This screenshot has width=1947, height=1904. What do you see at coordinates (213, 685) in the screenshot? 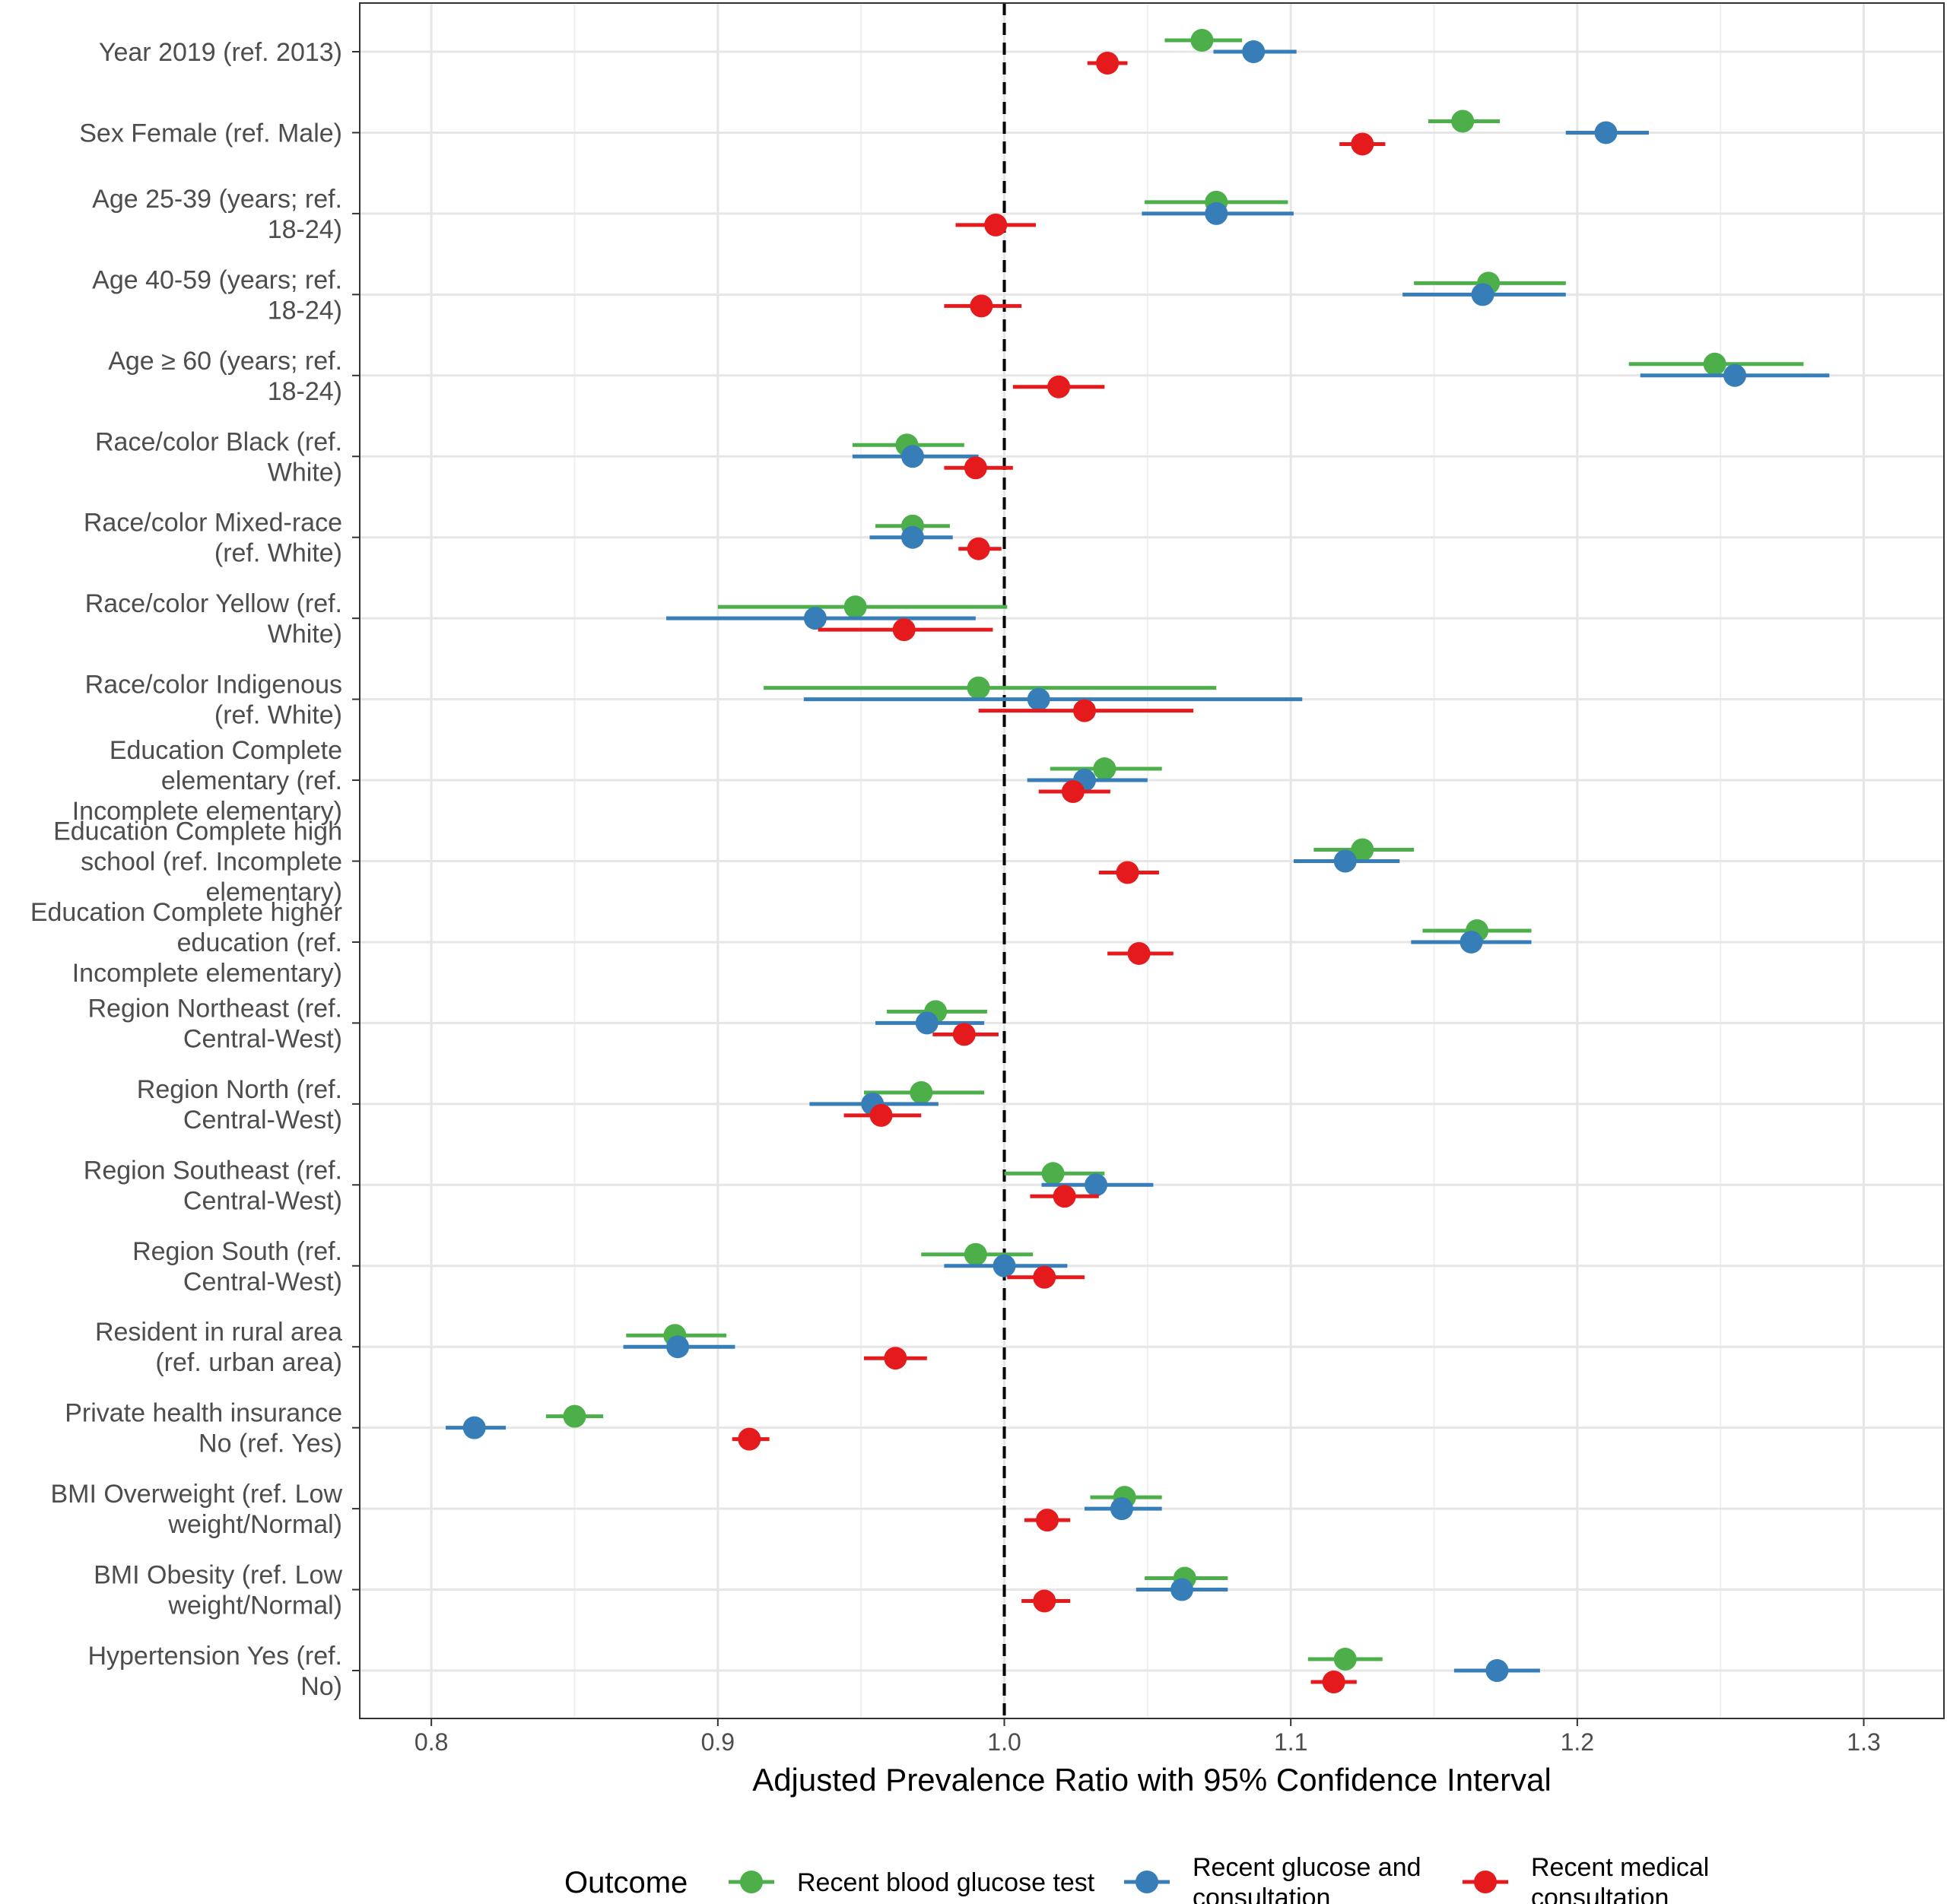
I see `y-tick-label: Race/color Indigenous` at bounding box center [213, 685].